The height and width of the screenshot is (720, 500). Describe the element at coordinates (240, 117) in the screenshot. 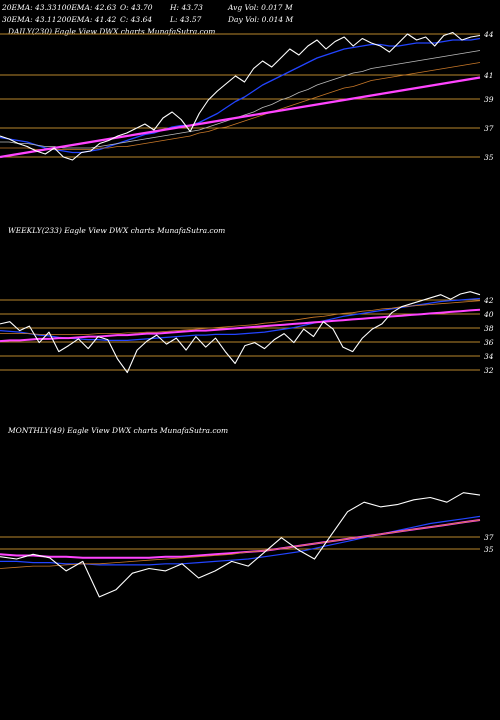

I see `daily-ema-magenta-line` at that location.